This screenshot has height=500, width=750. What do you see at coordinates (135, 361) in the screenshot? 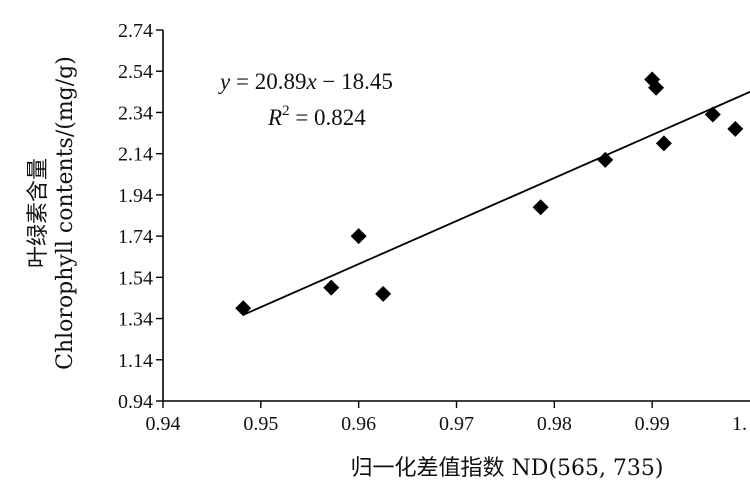
I see `y-tick-label: 1.14` at bounding box center [135, 361].